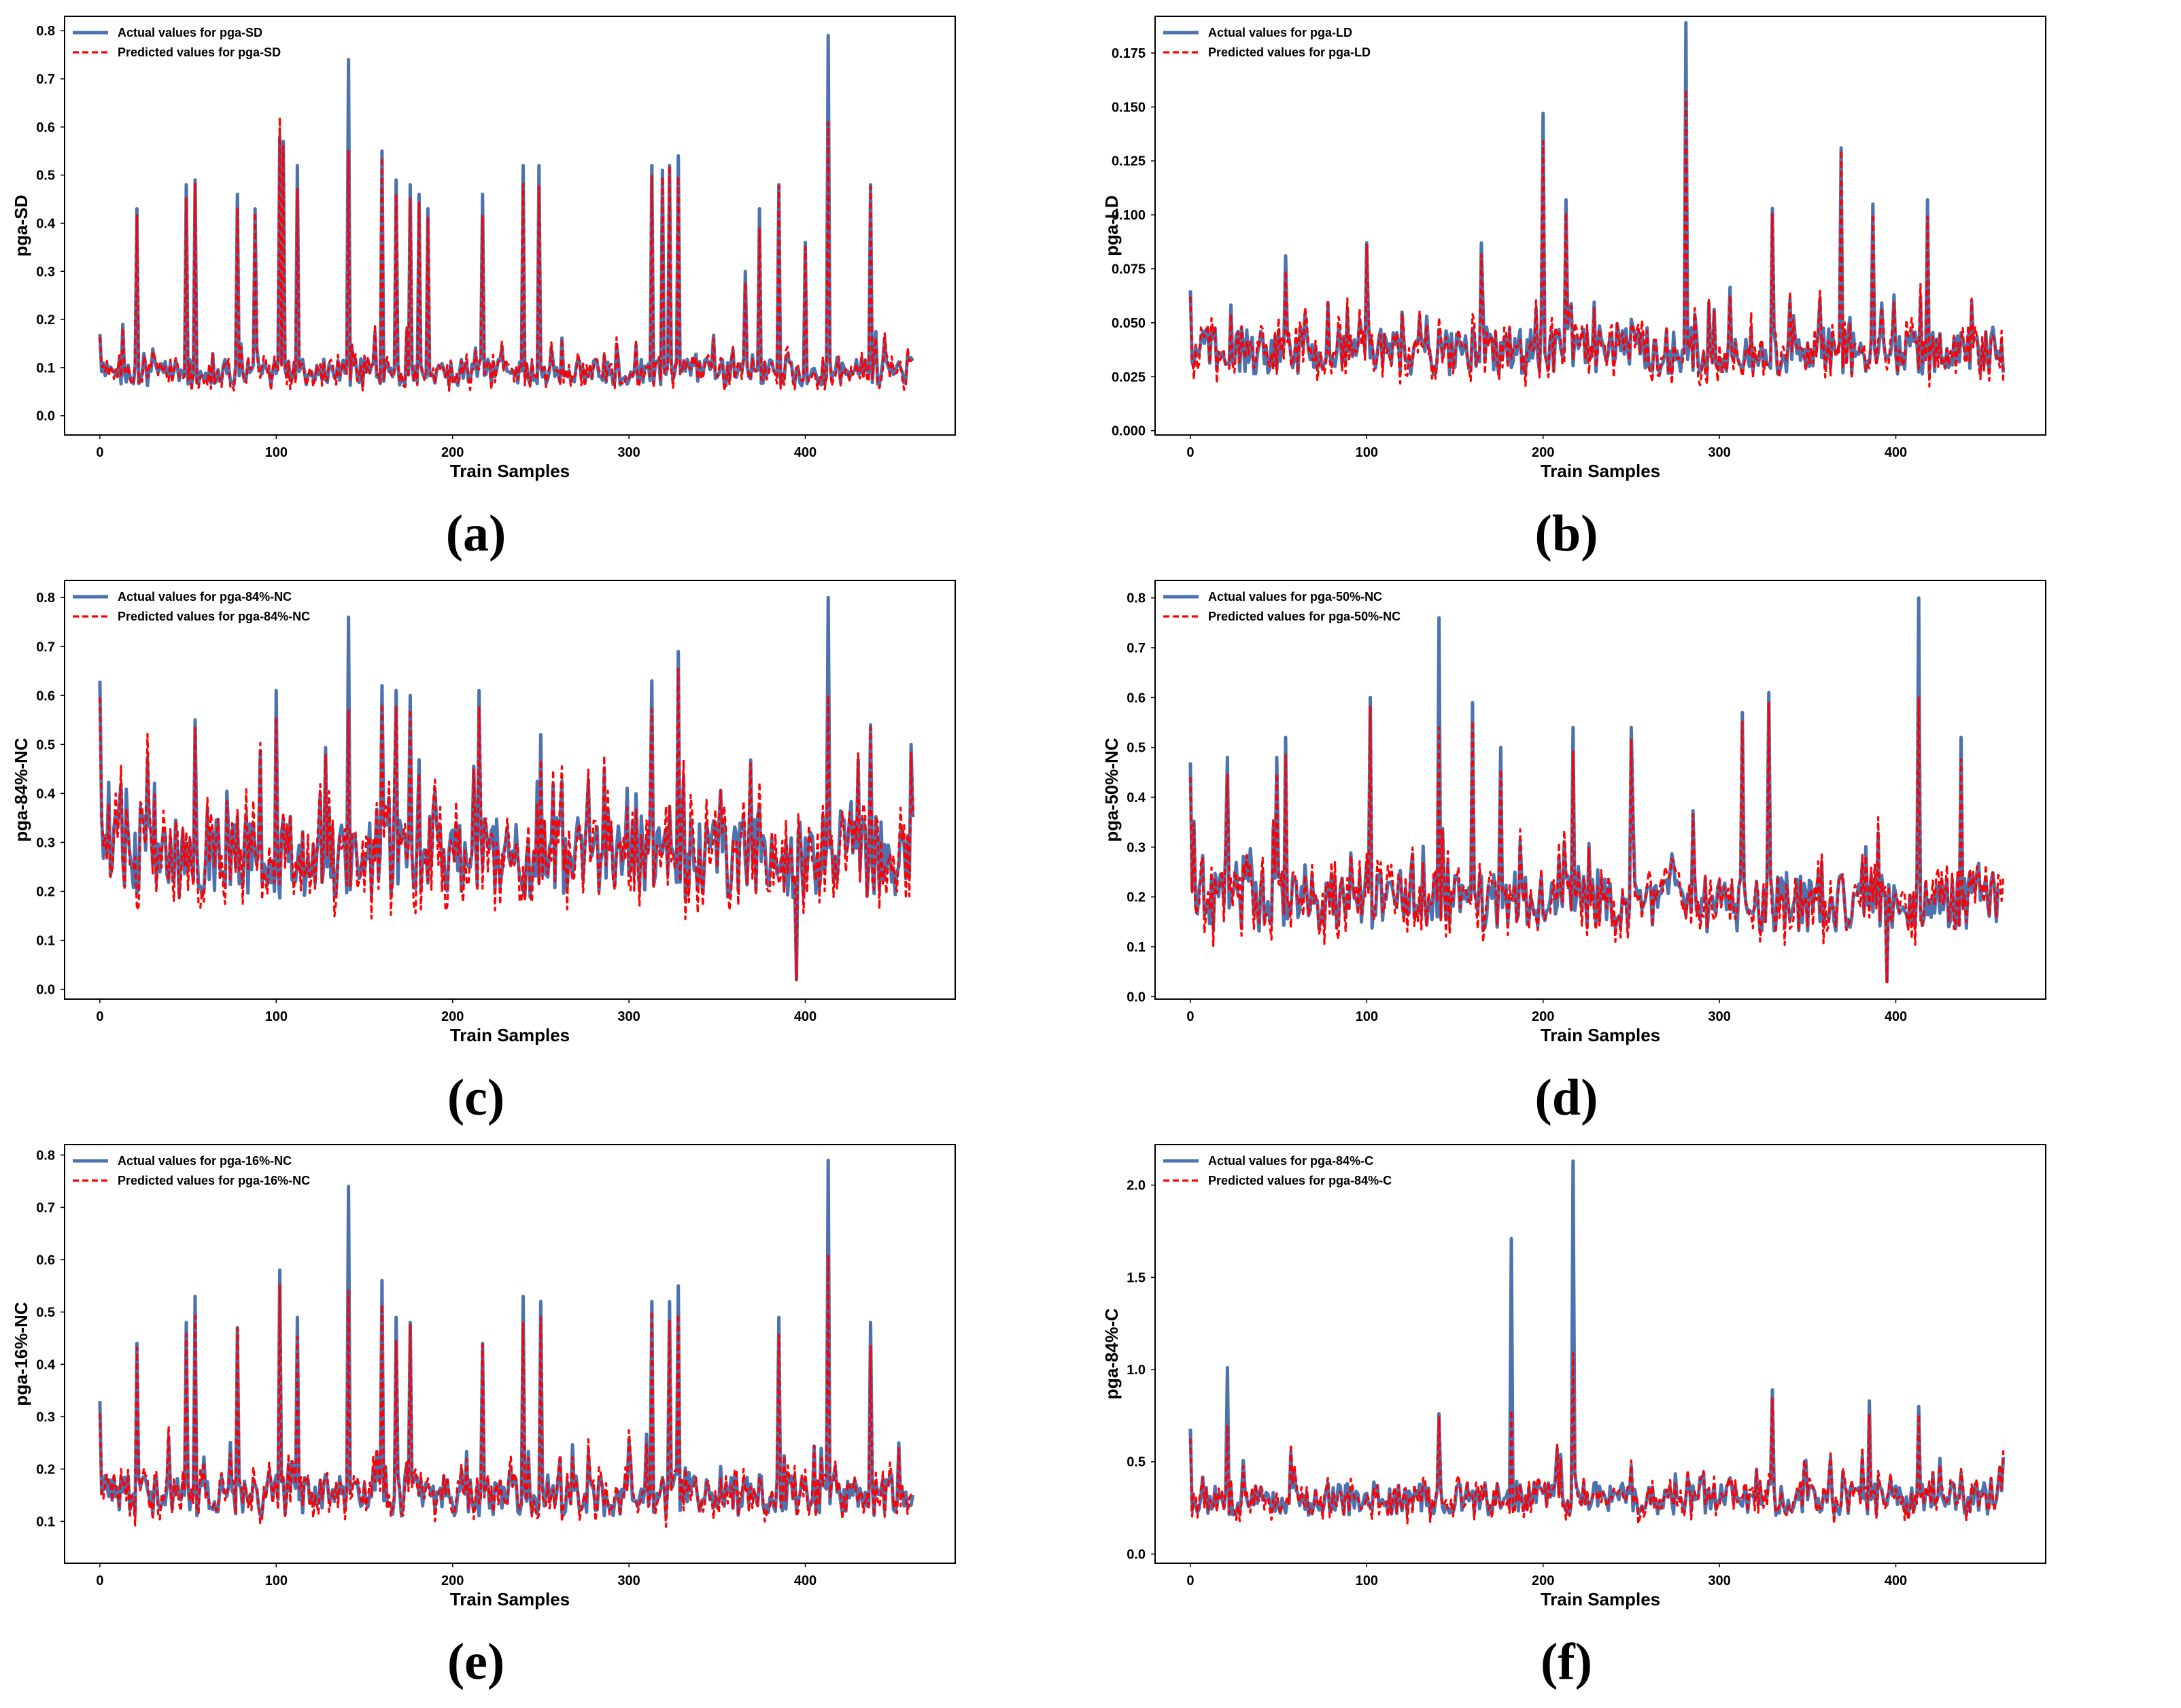 The width and height of the screenshot is (2181, 1708). What do you see at coordinates (1129, 269) in the screenshot?
I see `y-tick-label: 0.075` at bounding box center [1129, 269].